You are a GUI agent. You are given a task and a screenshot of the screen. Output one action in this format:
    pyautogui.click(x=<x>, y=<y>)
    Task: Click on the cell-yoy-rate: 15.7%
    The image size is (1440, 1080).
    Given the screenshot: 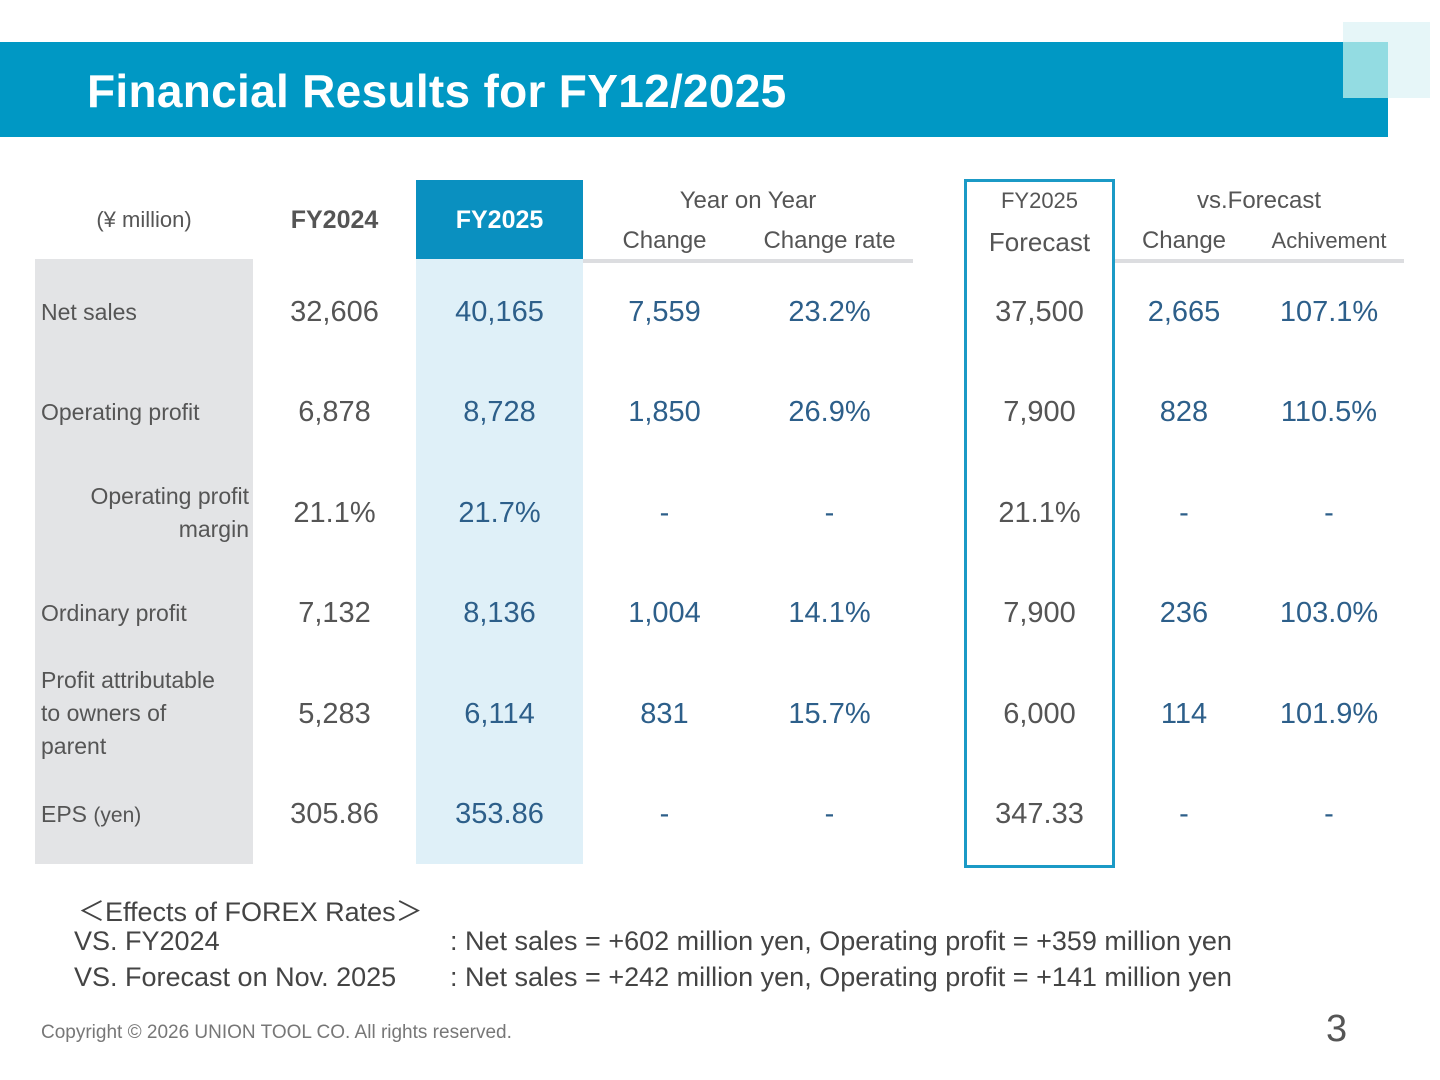 What is the action you would take?
    pyautogui.click(x=829, y=713)
    